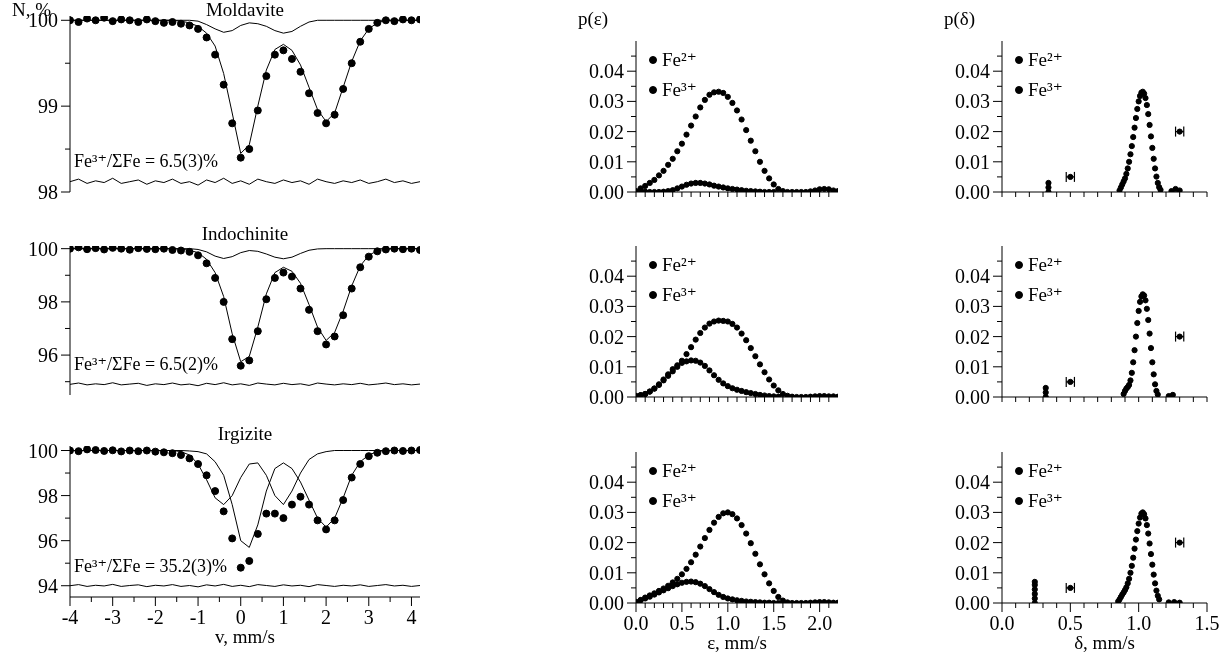  Describe the element at coordinates (593, 18) in the screenshot. I see `y-axis-title: p(ε)` at that location.